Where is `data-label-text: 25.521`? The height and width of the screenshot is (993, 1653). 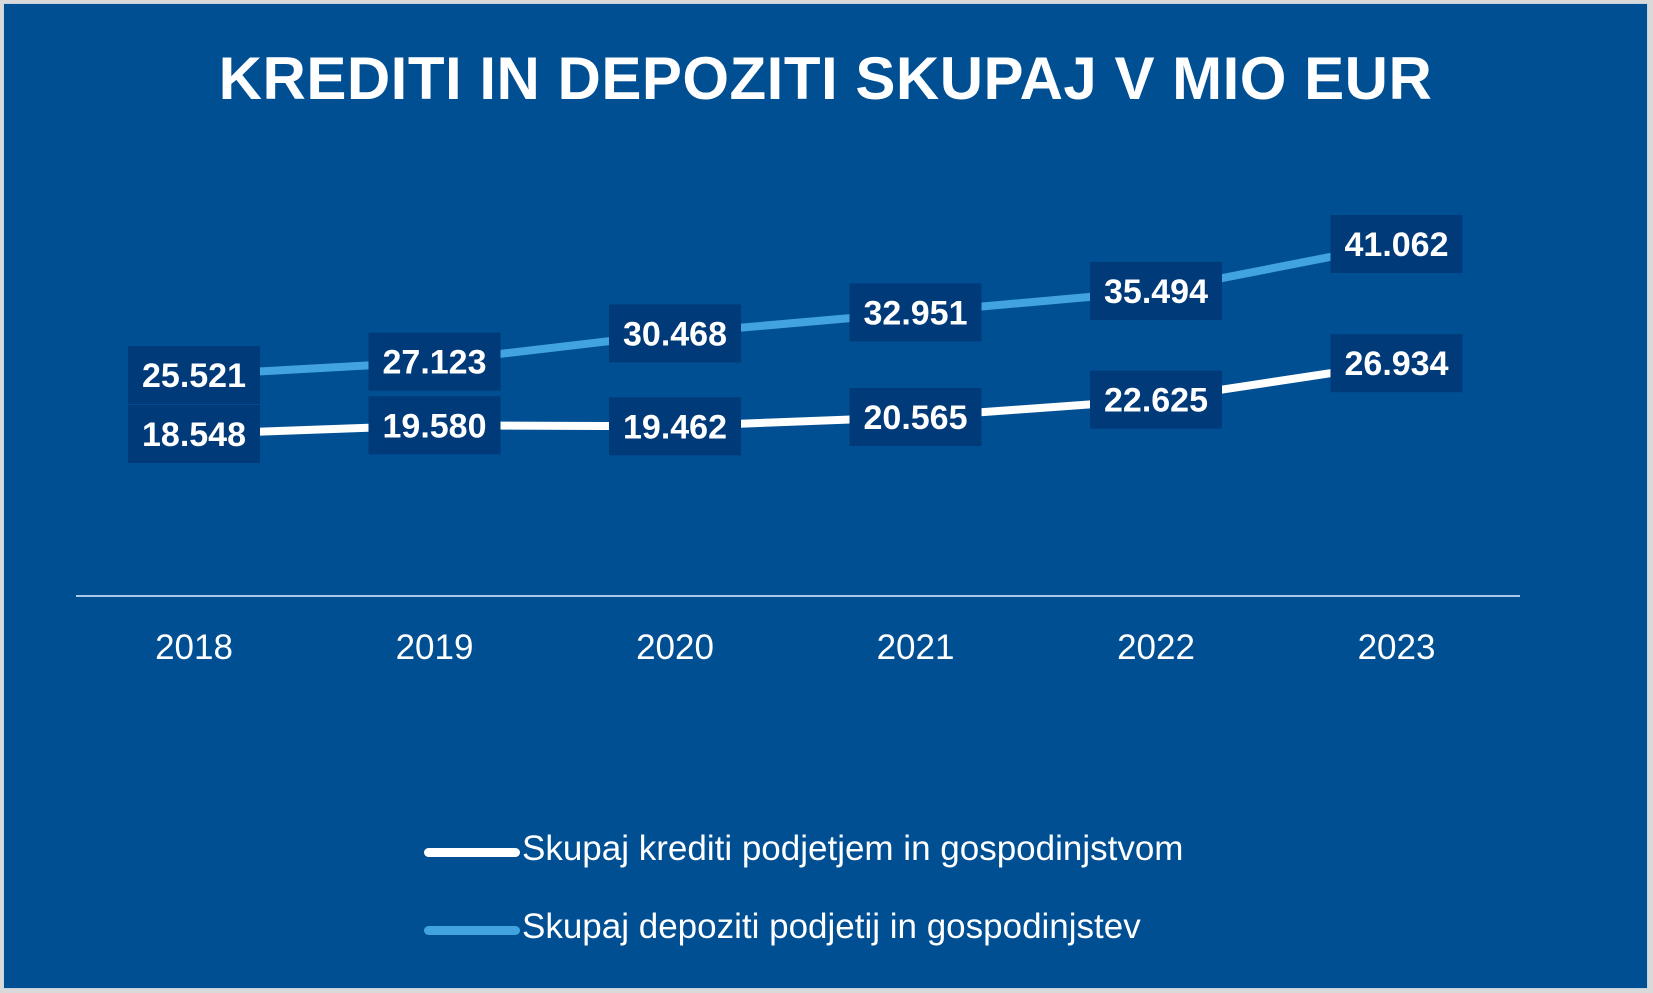
data-label-text: 25.521 is located at coordinates (194, 376).